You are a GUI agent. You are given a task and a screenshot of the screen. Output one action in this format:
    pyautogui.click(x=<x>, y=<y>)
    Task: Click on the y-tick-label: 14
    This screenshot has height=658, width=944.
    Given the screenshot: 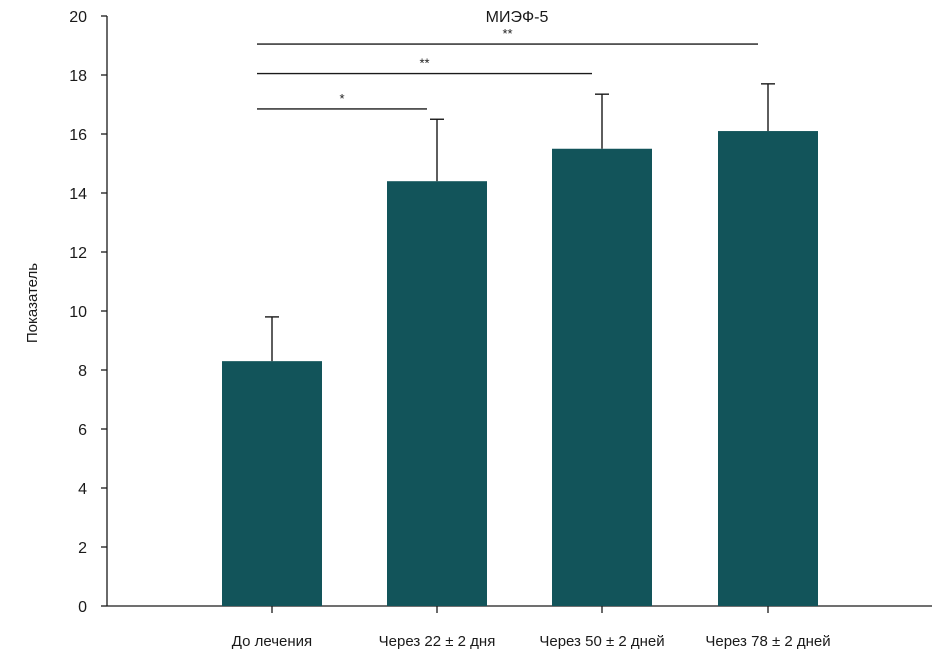 What is the action you would take?
    pyautogui.click(x=78, y=194)
    